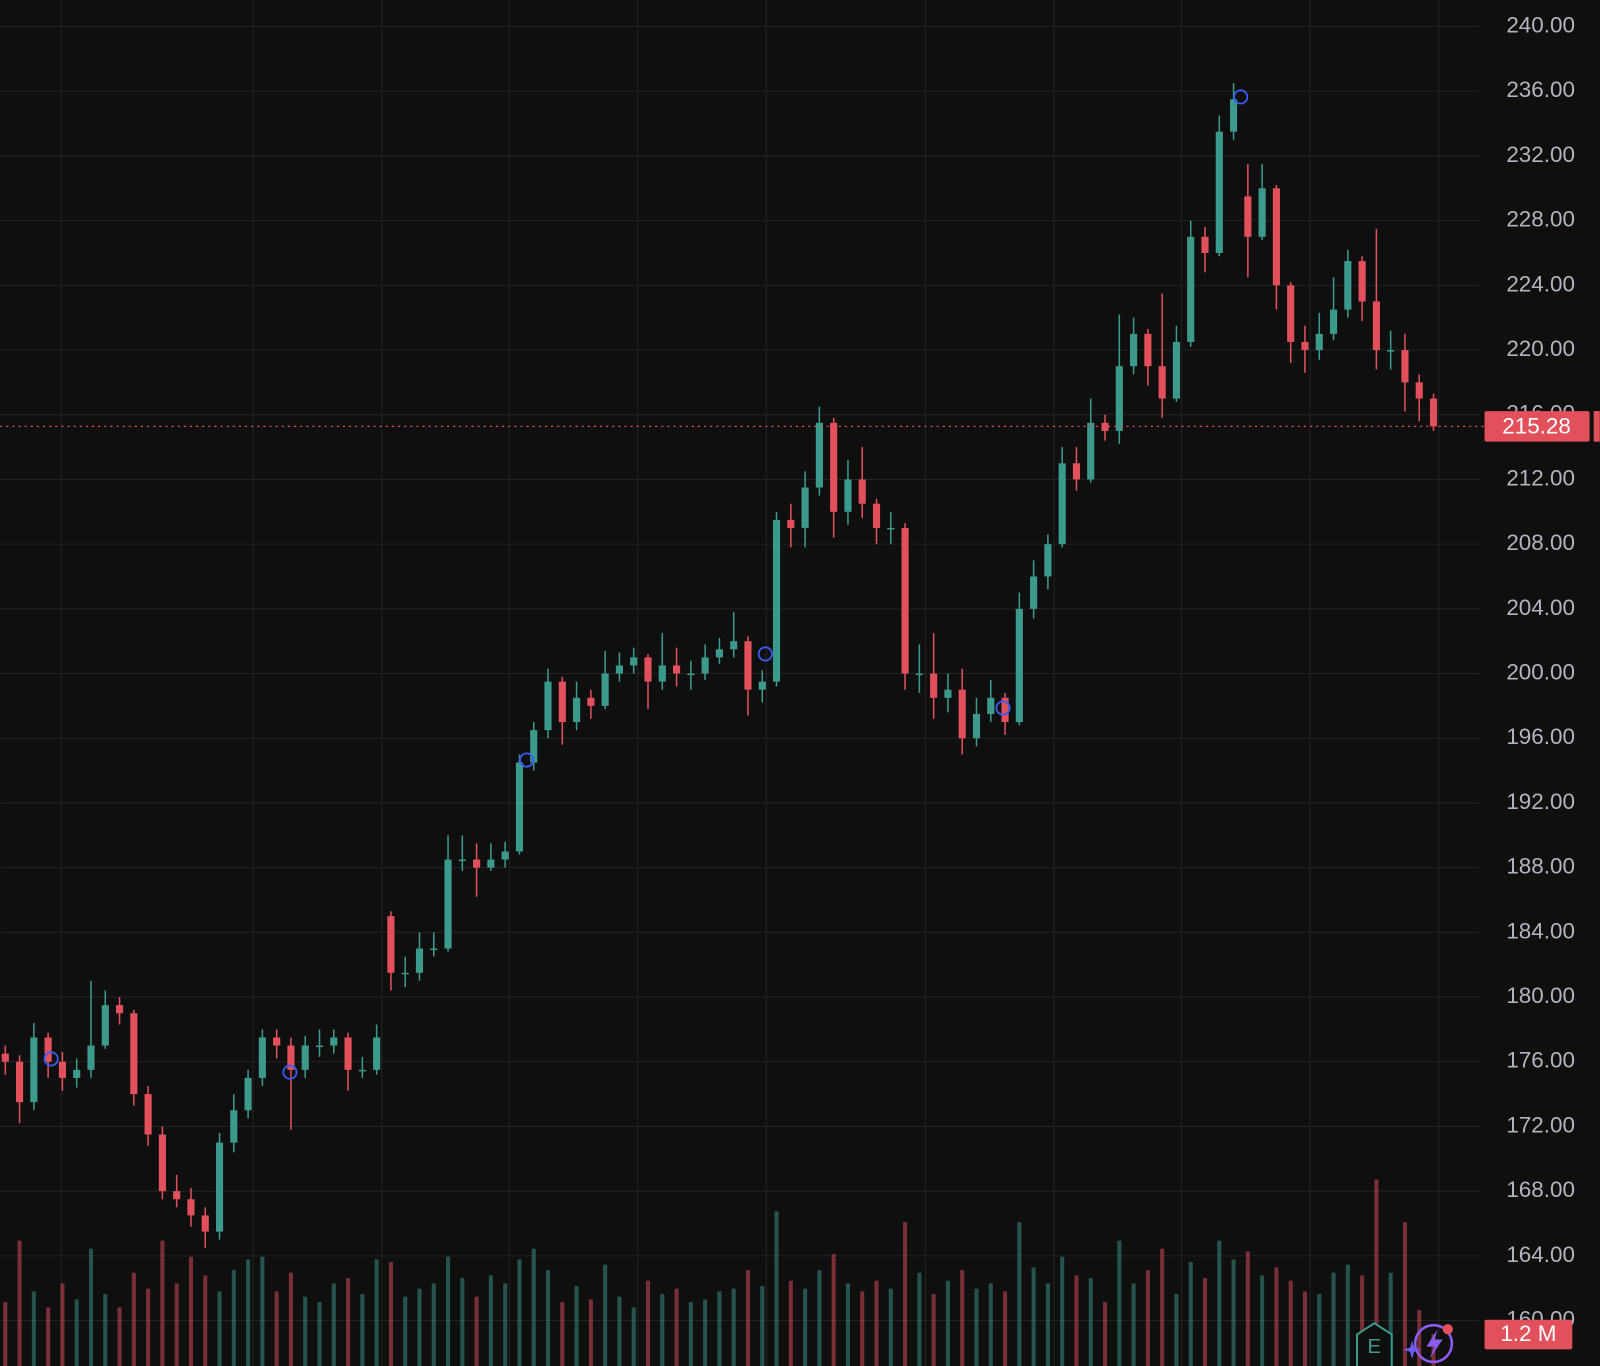 This screenshot has height=1366, width=1600. What do you see at coordinates (1540, 24) in the screenshot?
I see `y-tick-label: 240.00` at bounding box center [1540, 24].